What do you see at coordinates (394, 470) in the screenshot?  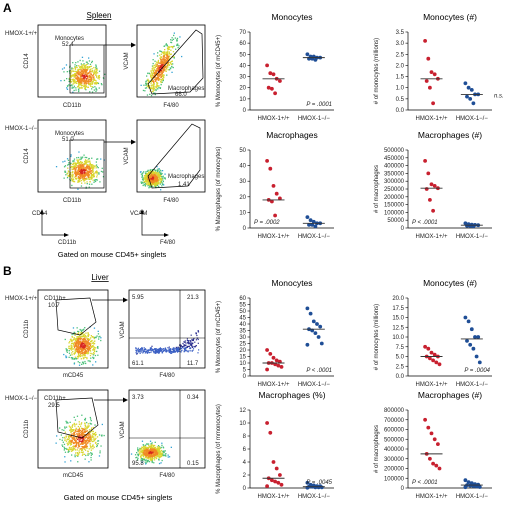 I see `y-tick-label: 200000` at bounding box center [394, 470].